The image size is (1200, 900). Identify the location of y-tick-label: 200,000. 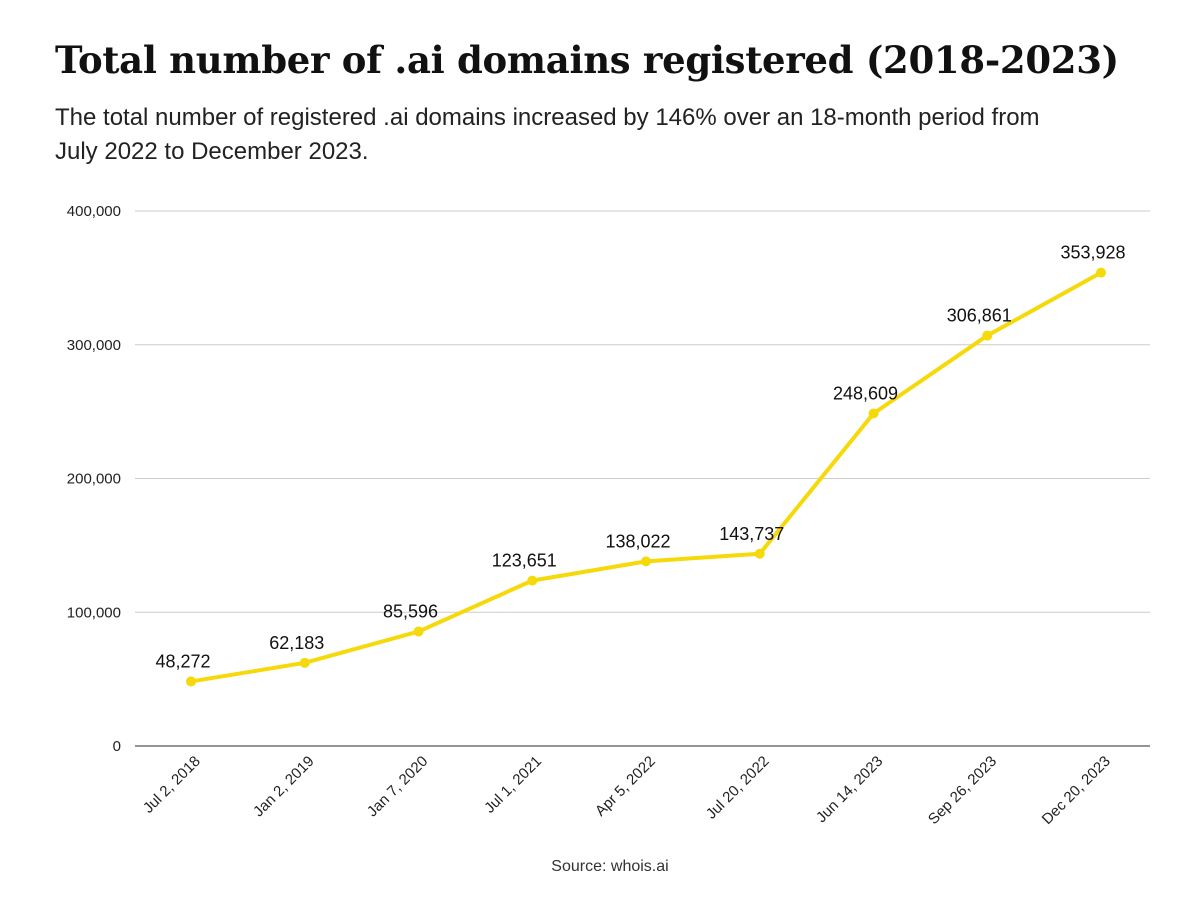
(94, 479).